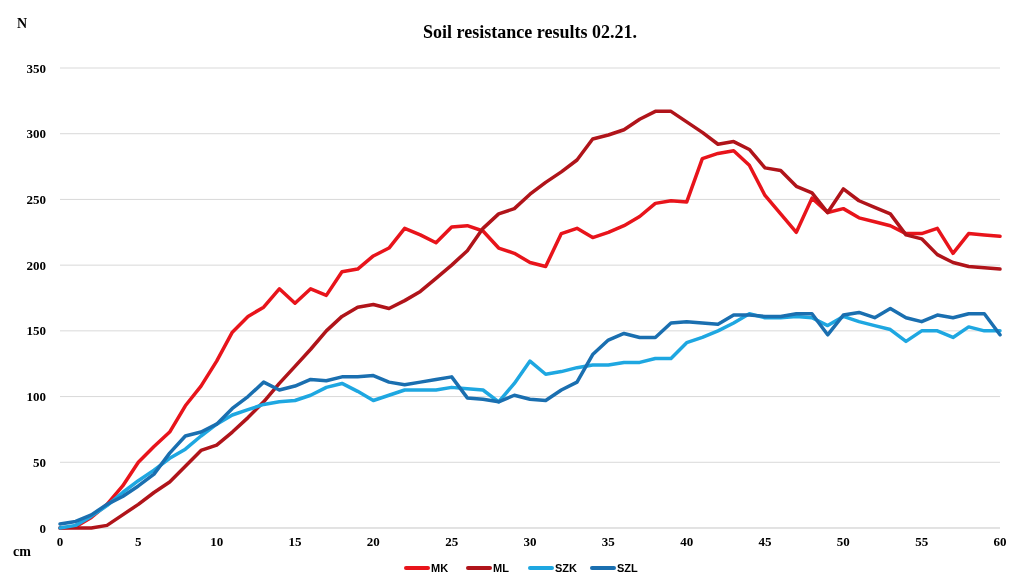  Describe the element at coordinates (566, 568) in the screenshot. I see `legend-label: SZK` at that location.